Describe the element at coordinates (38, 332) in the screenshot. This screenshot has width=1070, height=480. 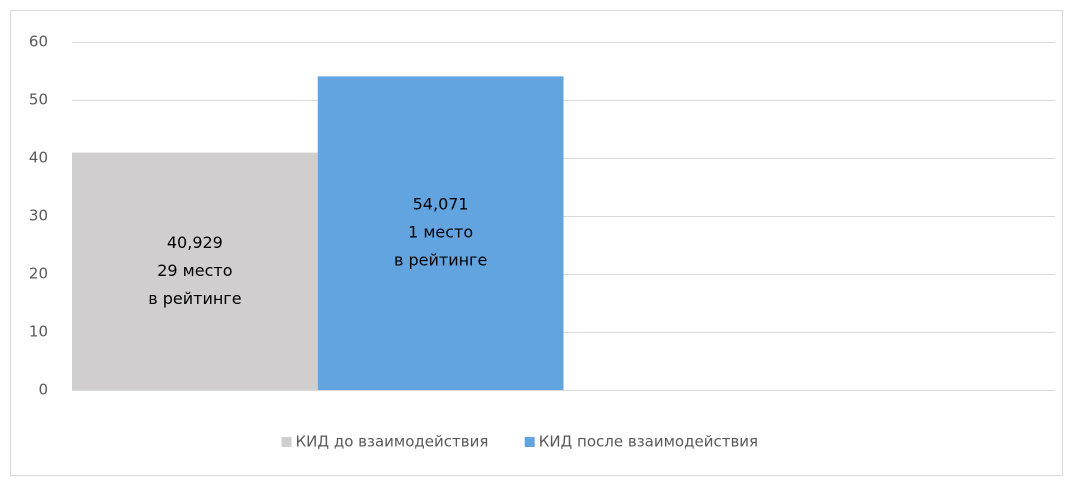
I see `y-tick-label: 10` at that location.